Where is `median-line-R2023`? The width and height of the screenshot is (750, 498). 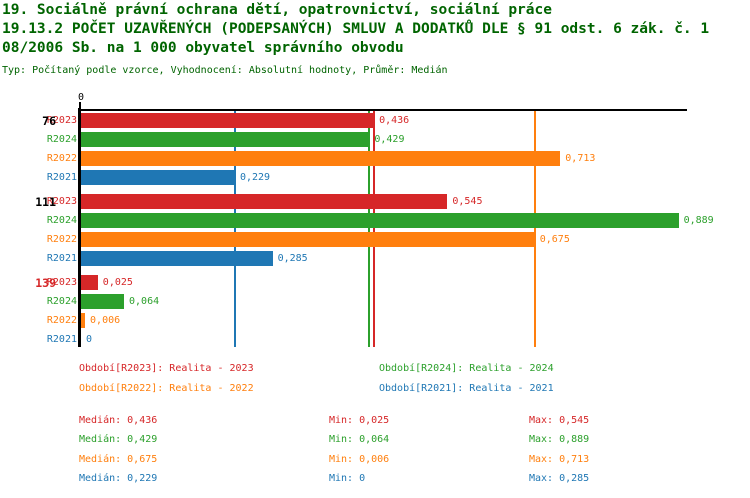 median-line-R2023 is located at coordinates (374, 229).